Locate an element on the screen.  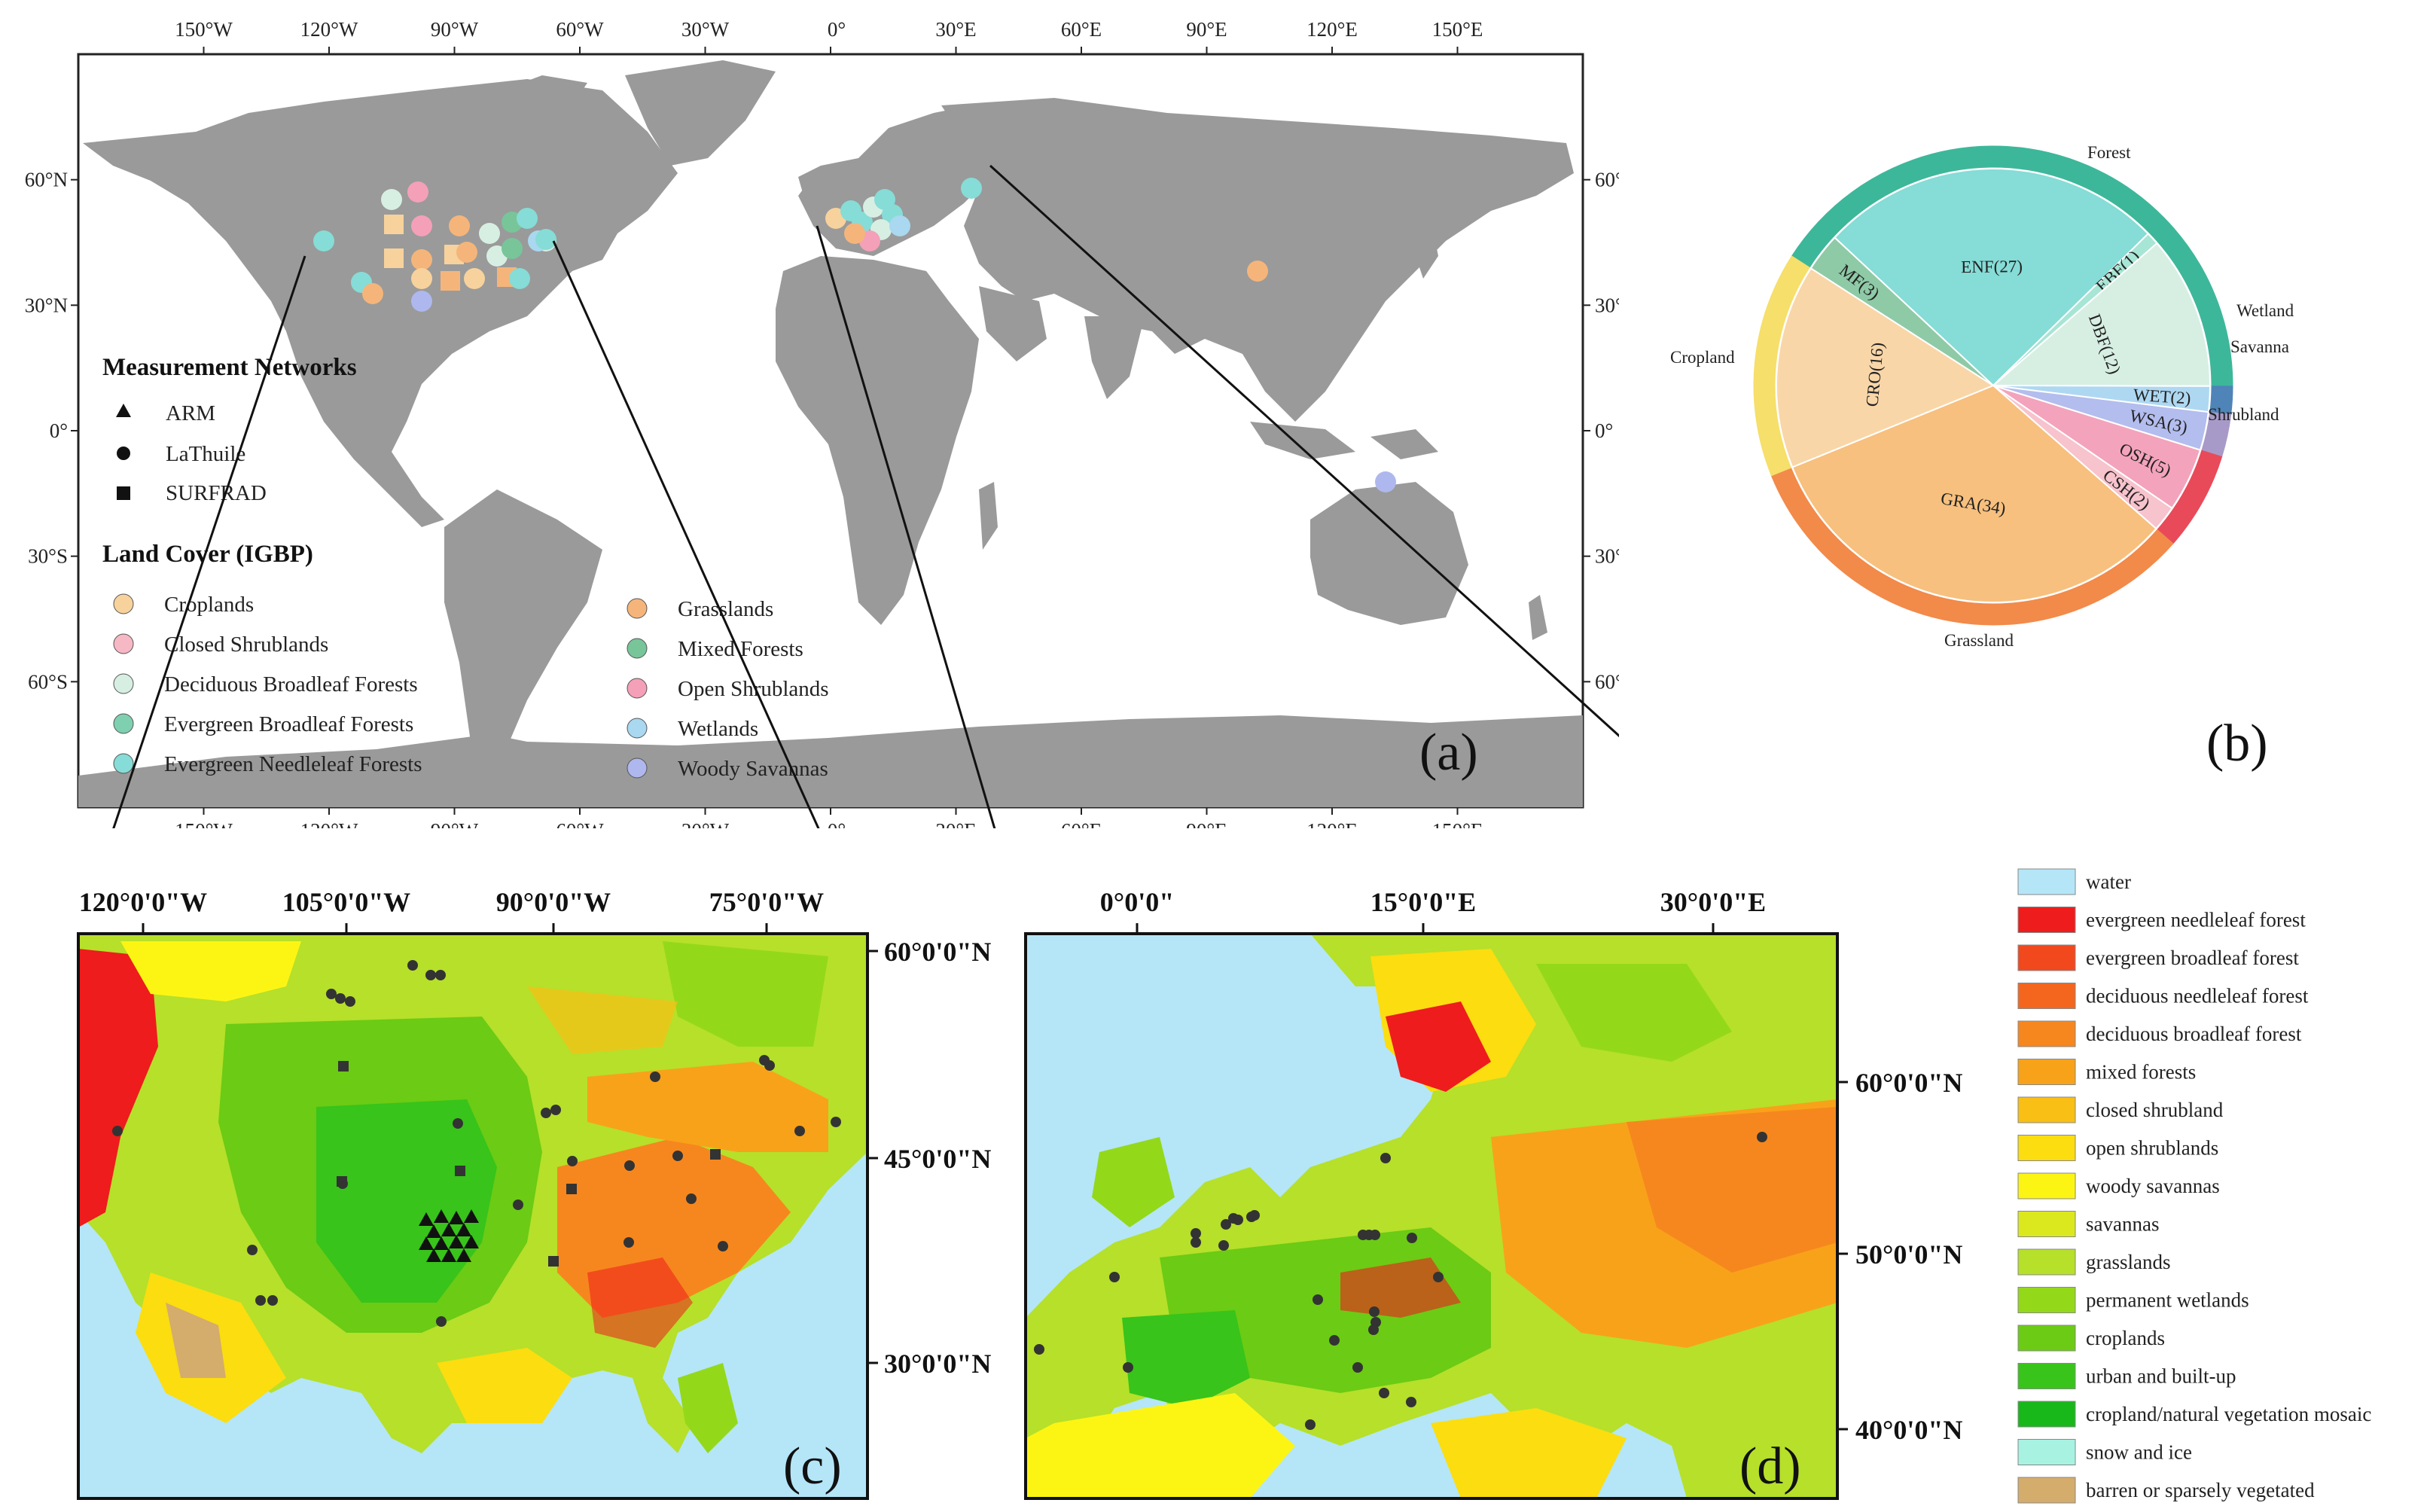
network-arm-label: ARM is located at coordinates (191, 413).